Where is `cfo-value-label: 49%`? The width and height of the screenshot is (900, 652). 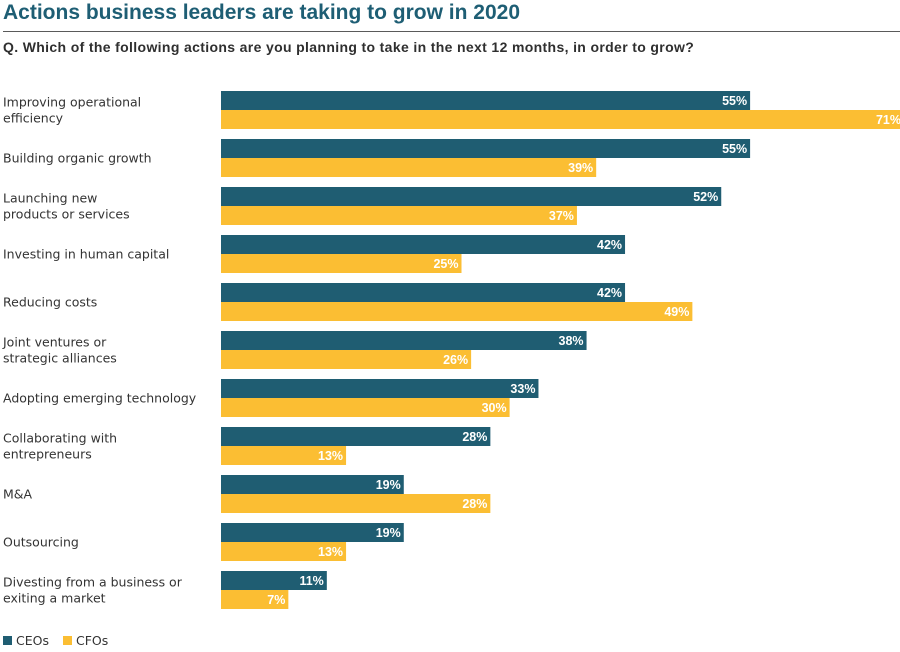
cfo-value-label: 49% is located at coordinates (676, 312).